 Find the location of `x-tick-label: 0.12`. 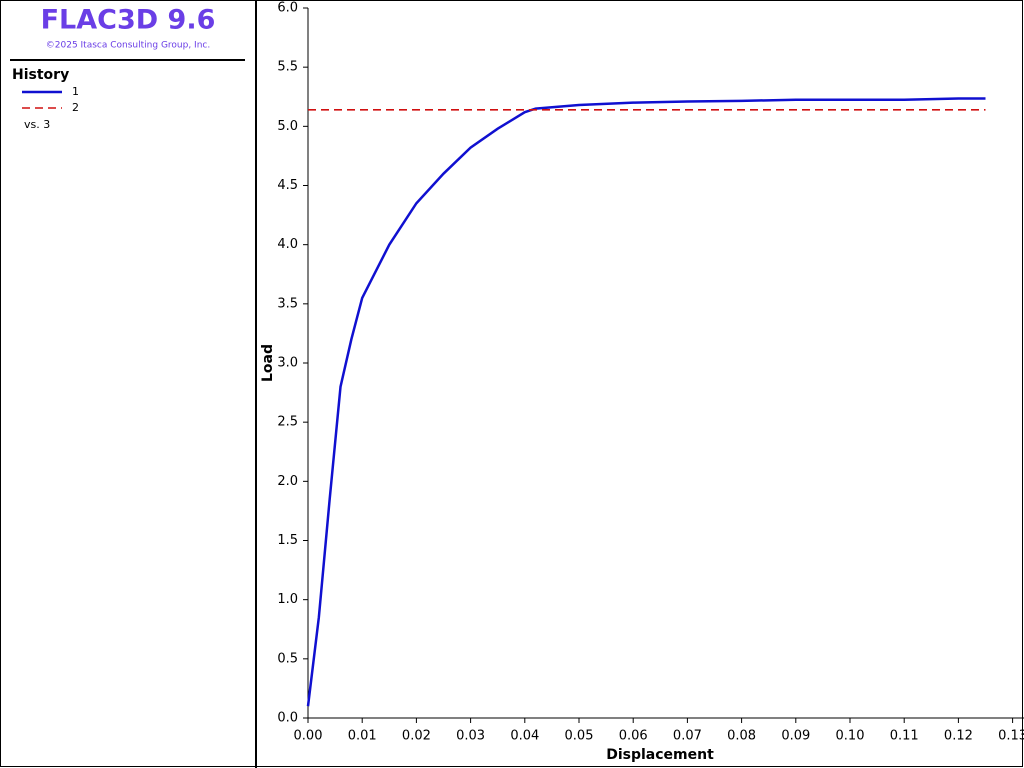

x-tick-label: 0.12 is located at coordinates (958, 736).